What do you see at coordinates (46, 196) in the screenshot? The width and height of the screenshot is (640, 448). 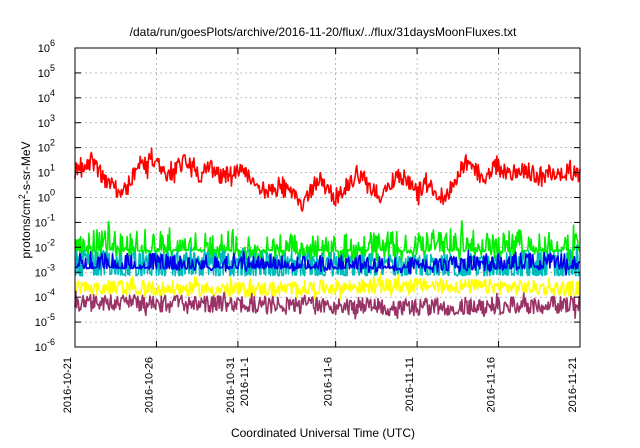 I see `y-tick-label: 10⁰` at bounding box center [46, 196].